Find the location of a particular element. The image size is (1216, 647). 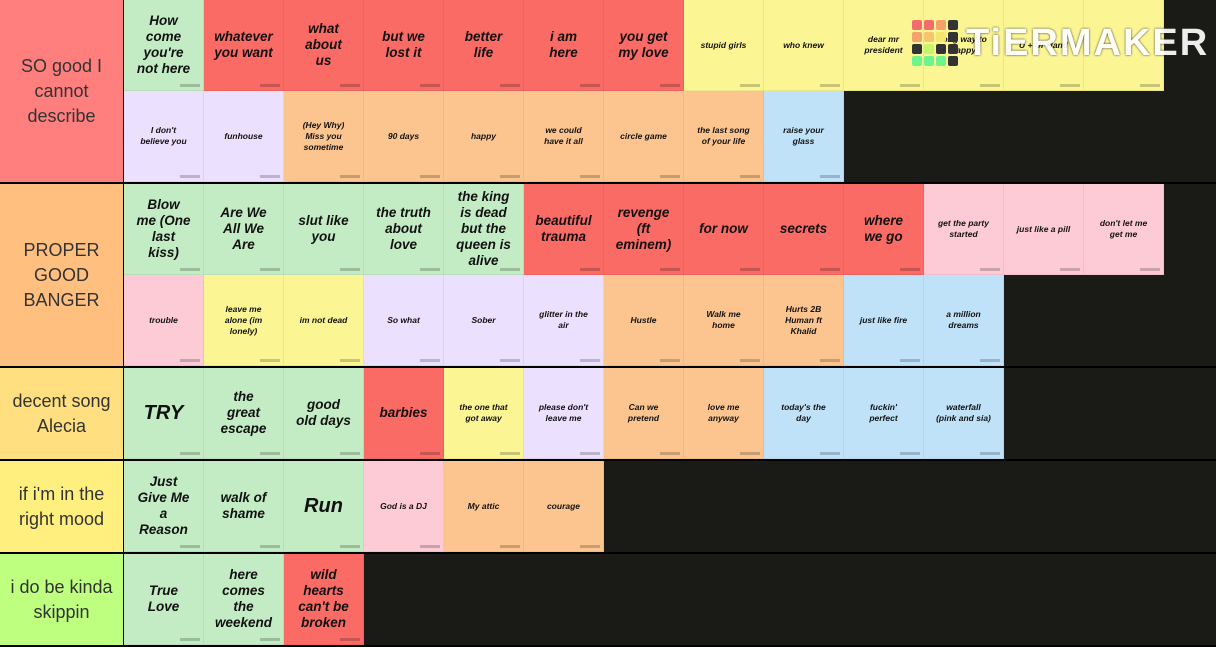

tier-item: good old days is located at coordinates (324, 413).